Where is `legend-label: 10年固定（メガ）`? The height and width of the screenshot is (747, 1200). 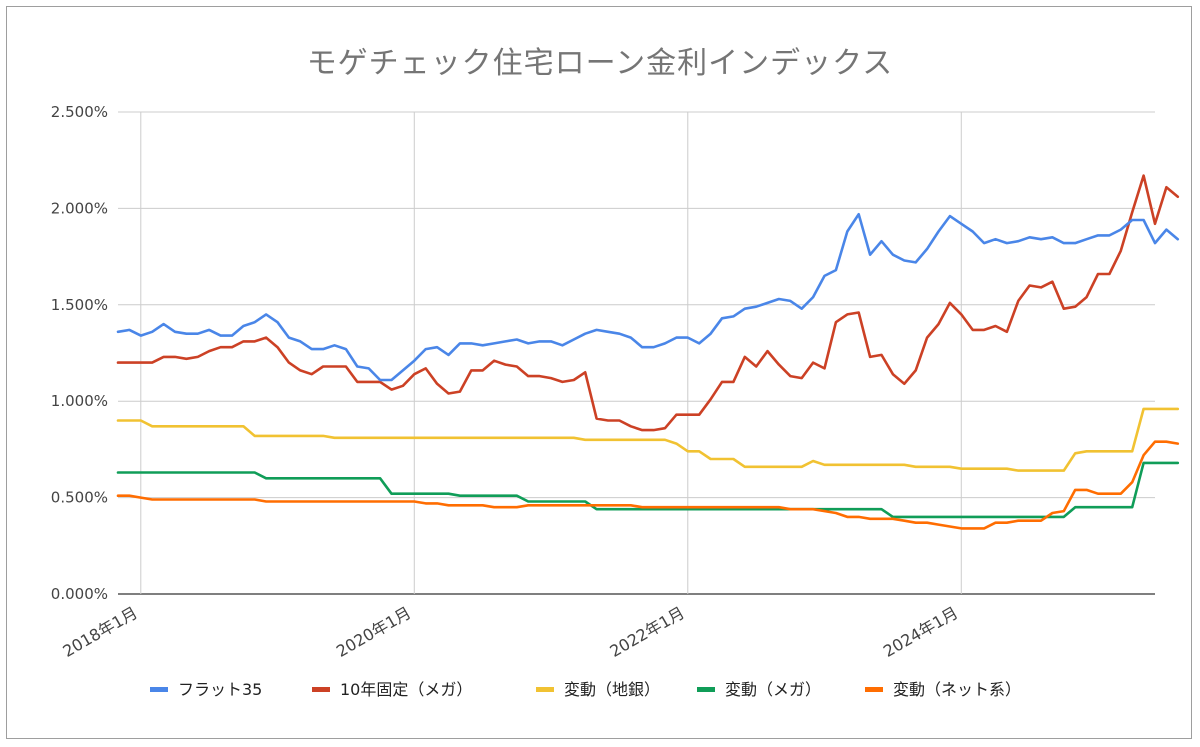
legend-label: 10年固定（メガ） is located at coordinates (406, 689).